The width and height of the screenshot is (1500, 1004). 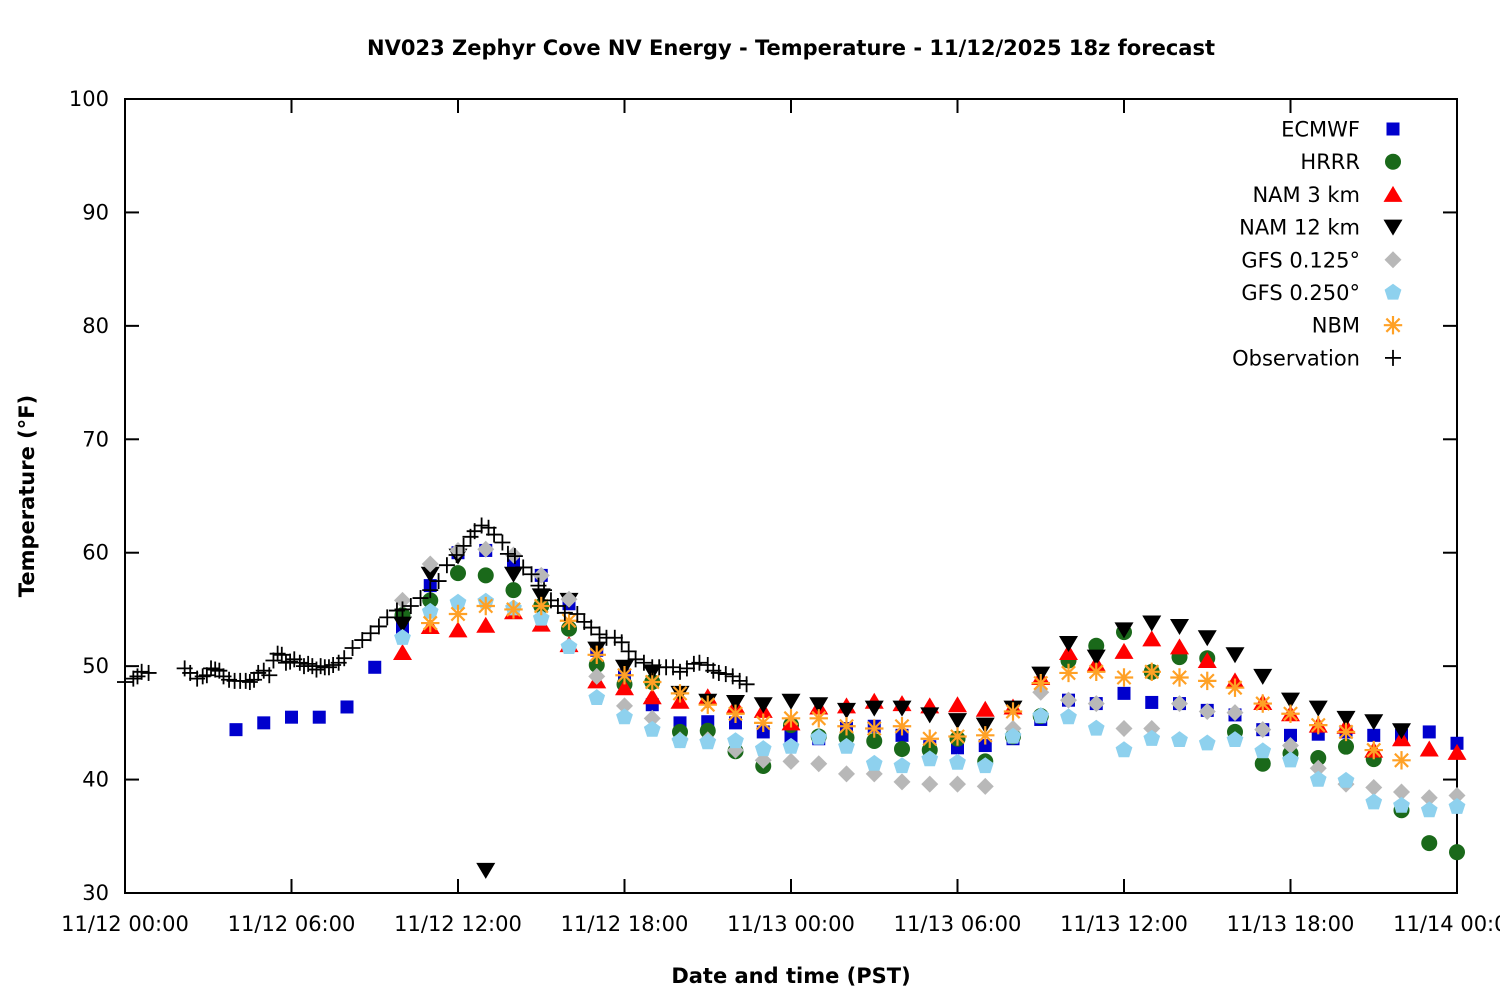 What do you see at coordinates (95, 553) in the screenshot?
I see `y-tick-label-3: 60` at bounding box center [95, 553].